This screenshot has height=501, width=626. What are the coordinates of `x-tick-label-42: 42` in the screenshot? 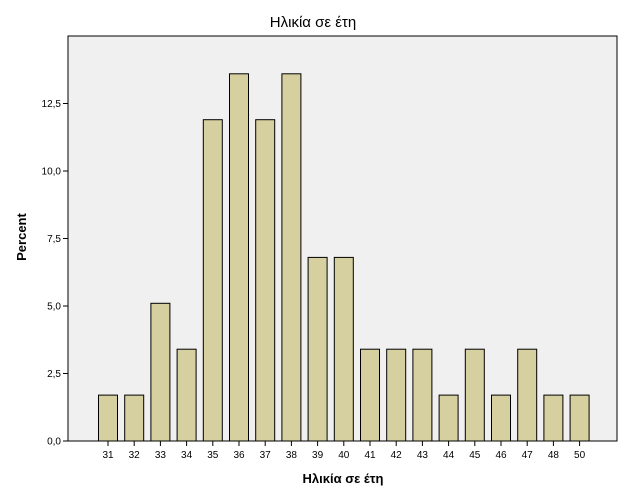 It's located at (397, 455).